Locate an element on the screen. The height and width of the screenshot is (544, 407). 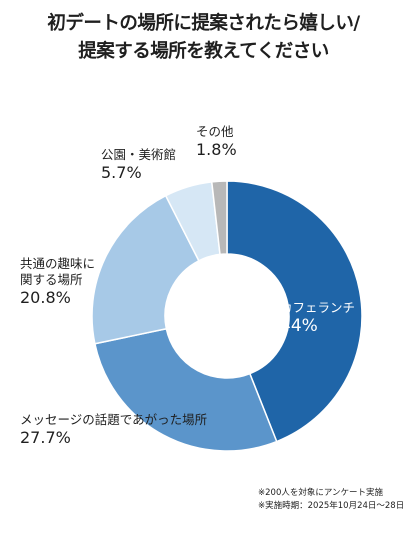
label-cafe-lunch: カフェランチ 44% is located at coordinates (317, 318).